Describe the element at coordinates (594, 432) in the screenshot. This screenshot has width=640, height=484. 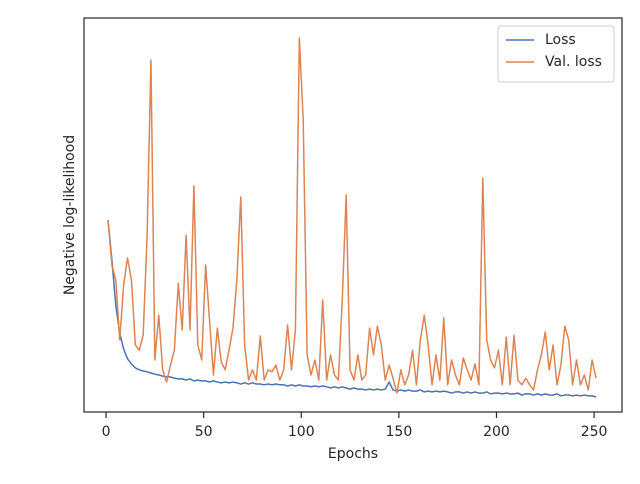
I see `x-tick-label: 250` at that location.